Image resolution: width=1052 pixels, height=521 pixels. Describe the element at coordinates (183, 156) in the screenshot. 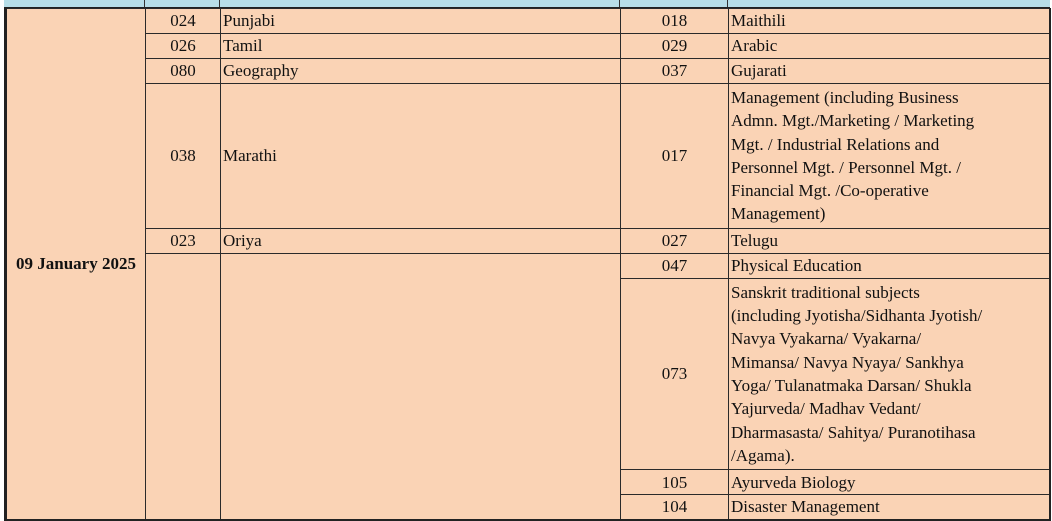

I see `subject-code: 038` at that location.